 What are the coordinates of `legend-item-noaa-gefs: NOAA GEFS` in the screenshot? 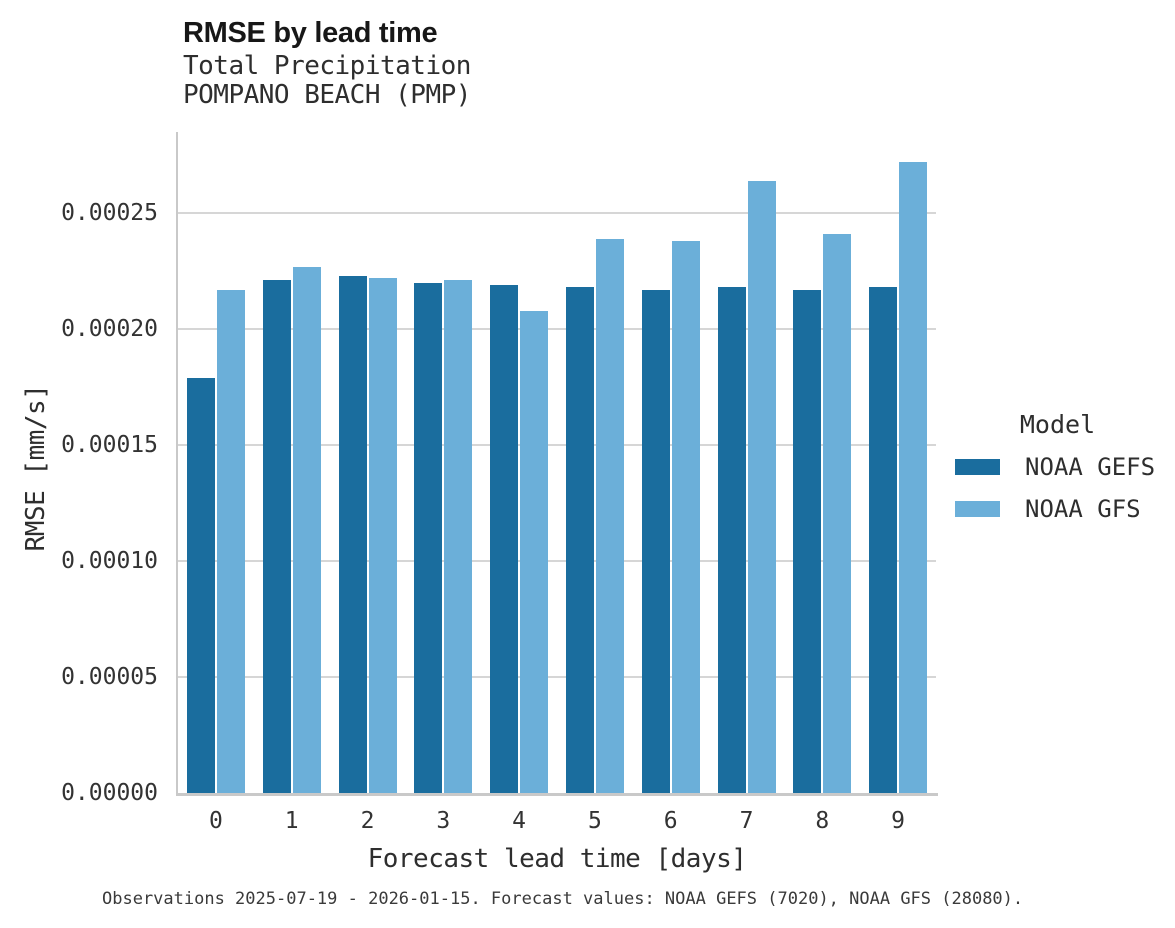 It's located at (1057, 467).